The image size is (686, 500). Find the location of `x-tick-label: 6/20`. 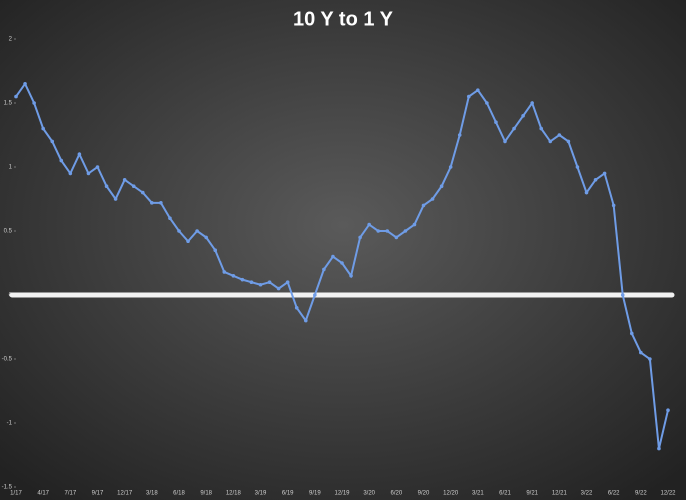

x-tick-label: 6/20 is located at coordinates (396, 494).